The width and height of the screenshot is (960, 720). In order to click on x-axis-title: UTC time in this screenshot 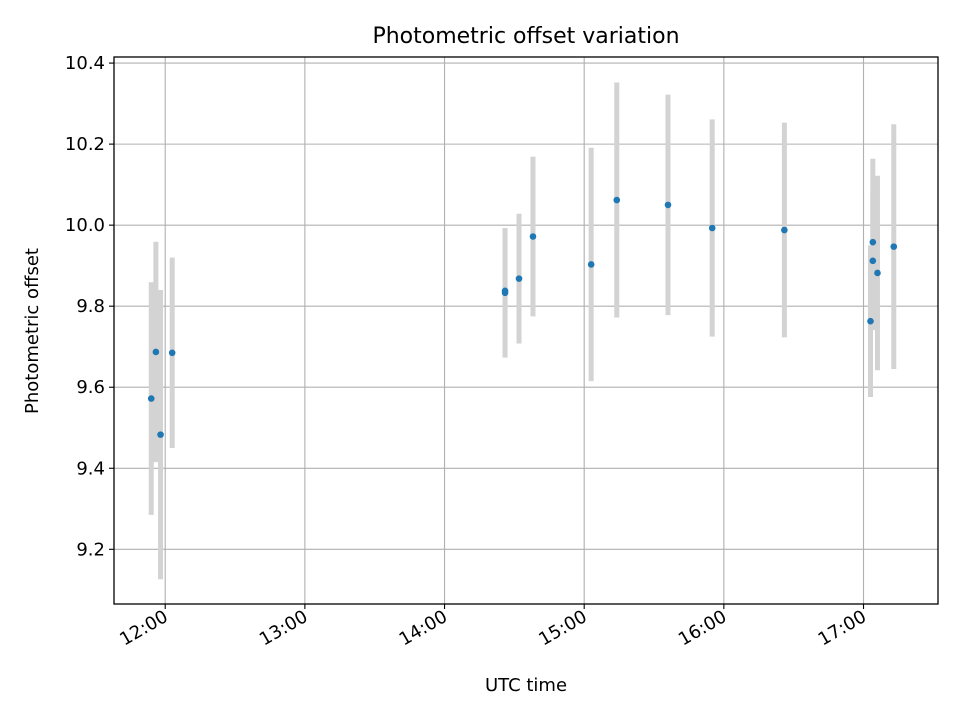, I will do `click(526, 685)`.